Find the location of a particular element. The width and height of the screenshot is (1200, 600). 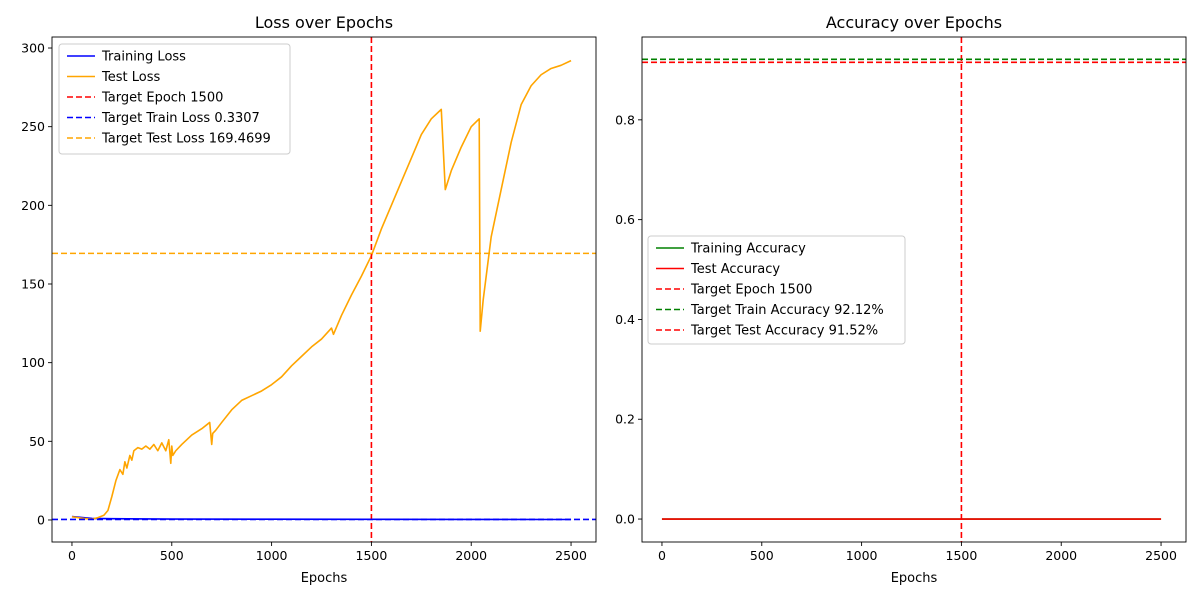

y-tick-label: 100 is located at coordinates (33, 362).